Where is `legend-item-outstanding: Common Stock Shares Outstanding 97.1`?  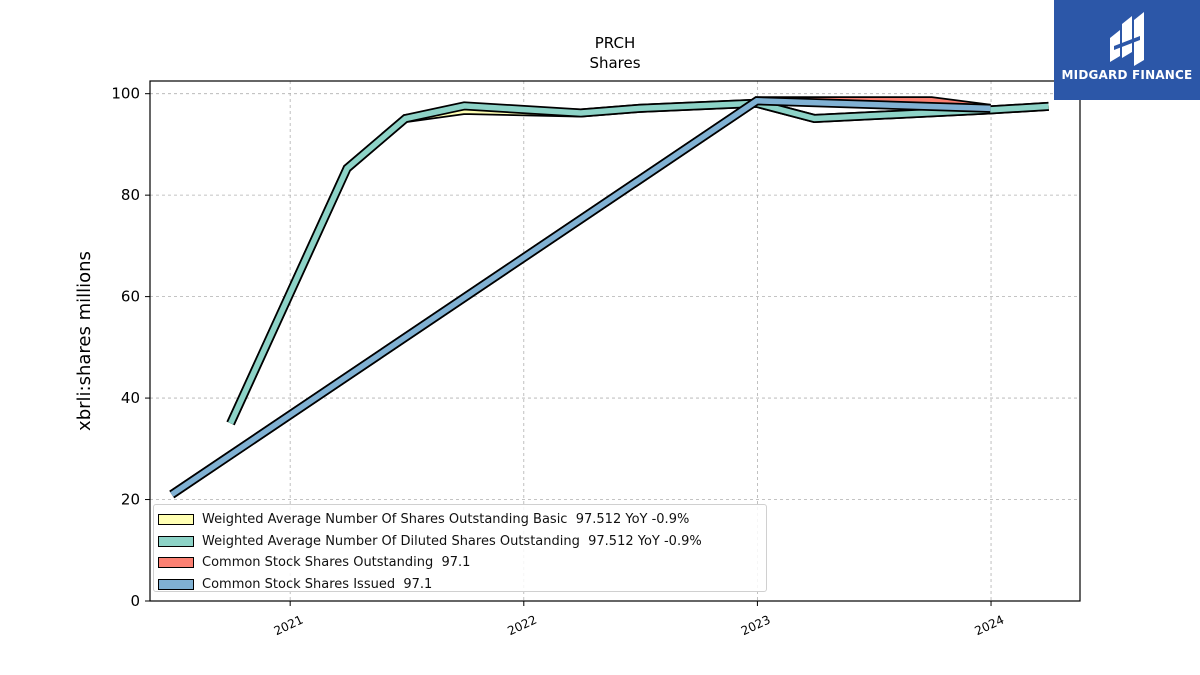
legend-item-outstanding: Common Stock Shares Outstanding 97.1 is located at coordinates (462, 563).